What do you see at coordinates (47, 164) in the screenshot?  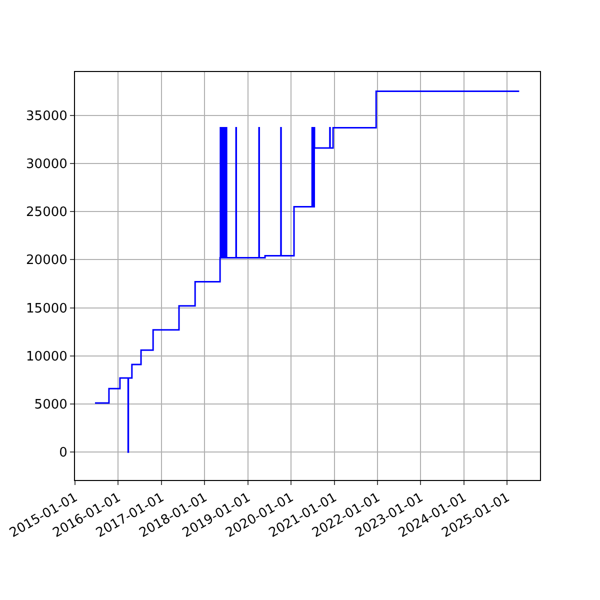 I see `y-tick-label: 30000` at bounding box center [47, 164].